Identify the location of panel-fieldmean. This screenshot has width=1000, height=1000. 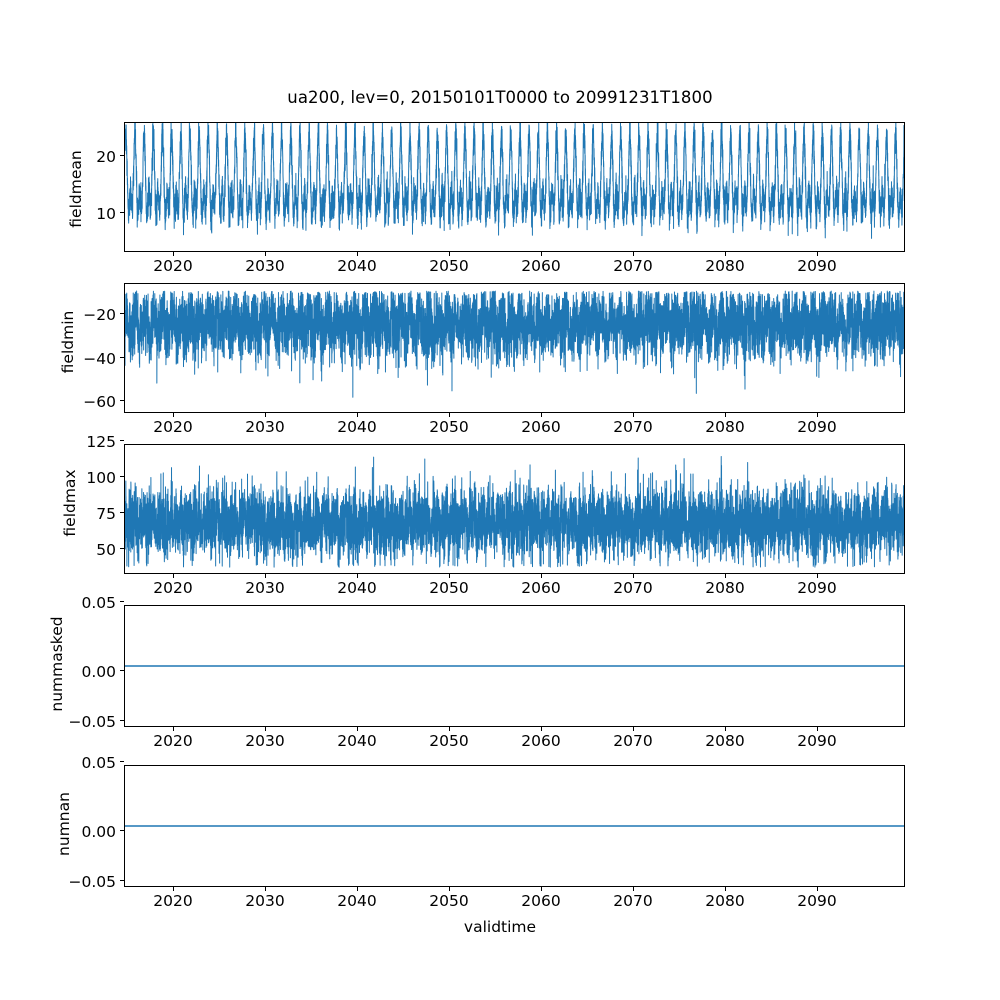
(514, 187).